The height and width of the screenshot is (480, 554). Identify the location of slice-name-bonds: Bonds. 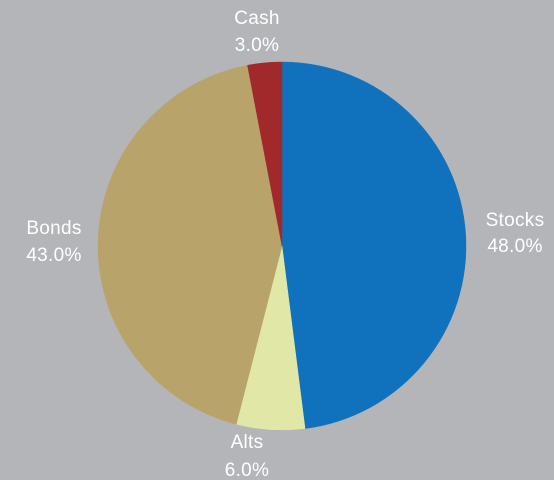
(53, 228).